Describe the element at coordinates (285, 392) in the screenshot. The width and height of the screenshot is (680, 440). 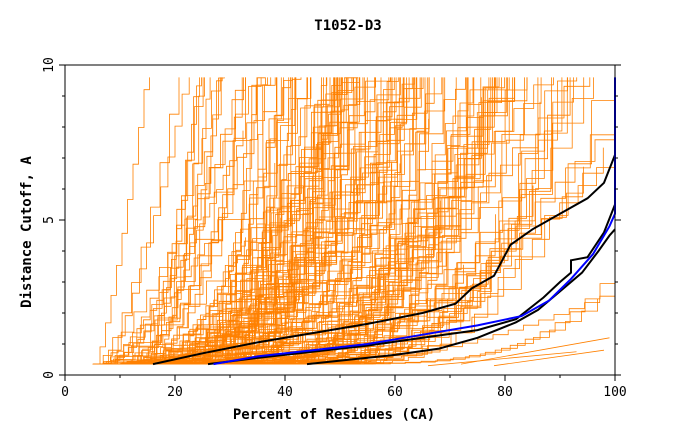
I see `x-tick-label: 40` at that location.